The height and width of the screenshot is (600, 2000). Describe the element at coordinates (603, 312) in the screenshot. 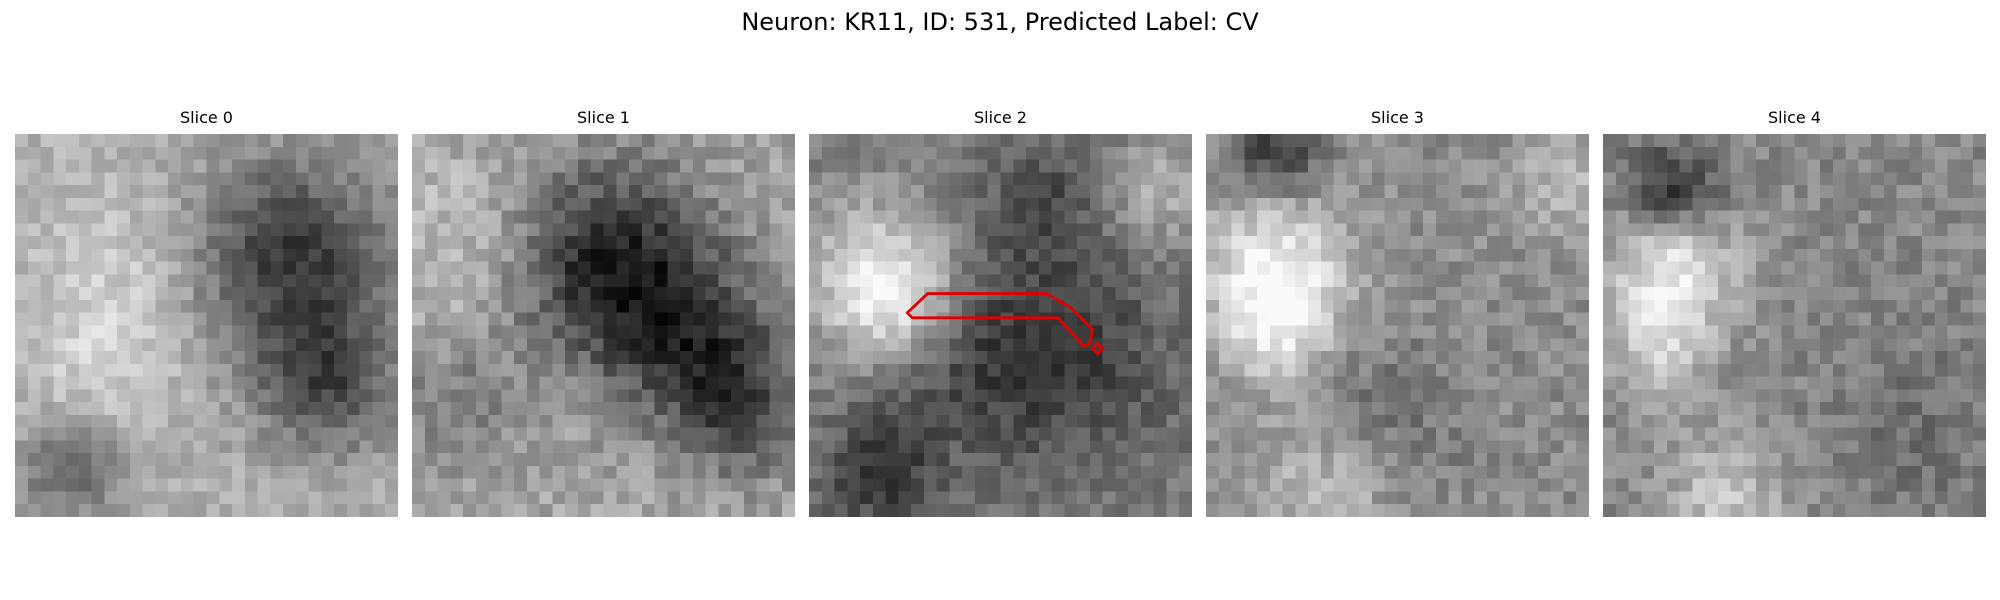

I see `slice-panel-1: Slice 1` at that location.